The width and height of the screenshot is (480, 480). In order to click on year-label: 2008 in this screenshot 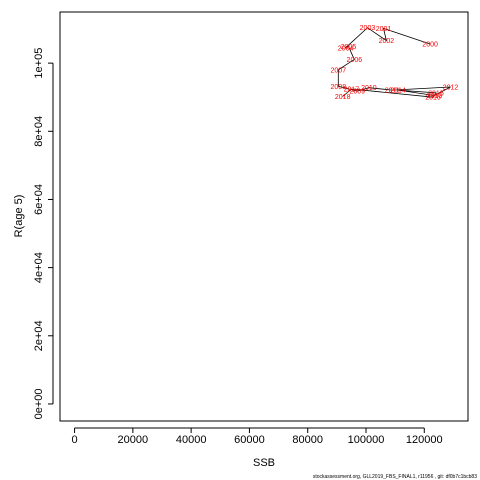, I will do `click(339, 87)`.